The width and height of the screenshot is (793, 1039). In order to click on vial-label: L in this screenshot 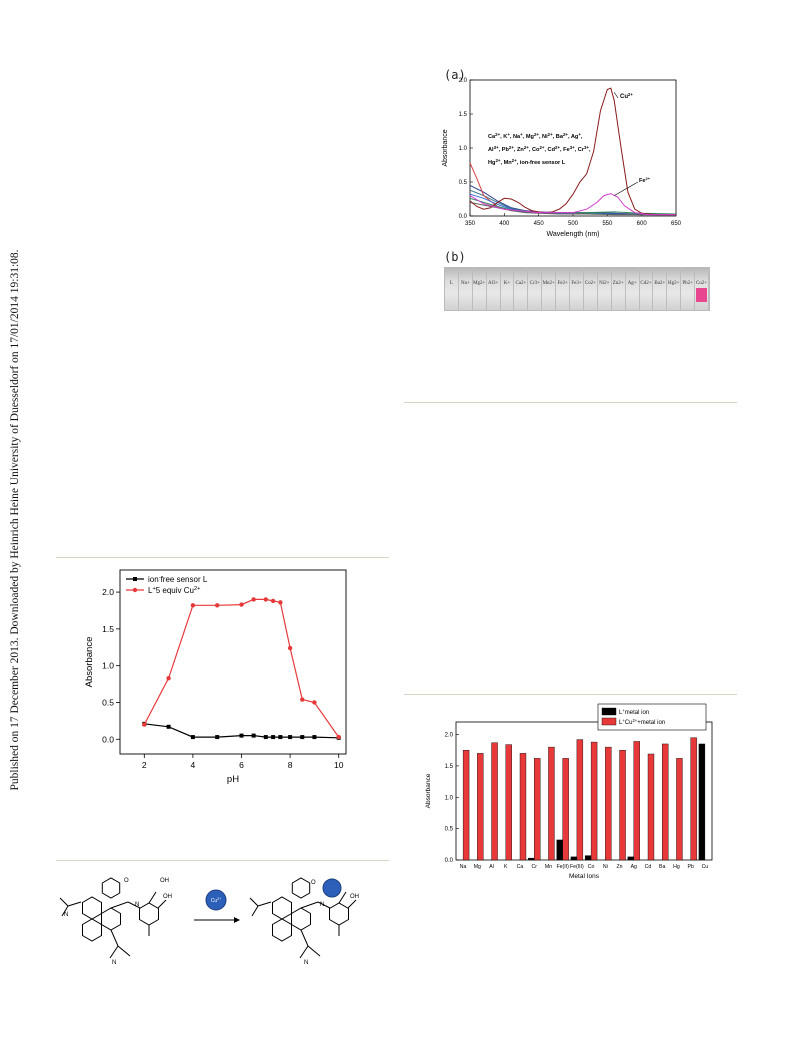, I will do `click(451, 283)`.